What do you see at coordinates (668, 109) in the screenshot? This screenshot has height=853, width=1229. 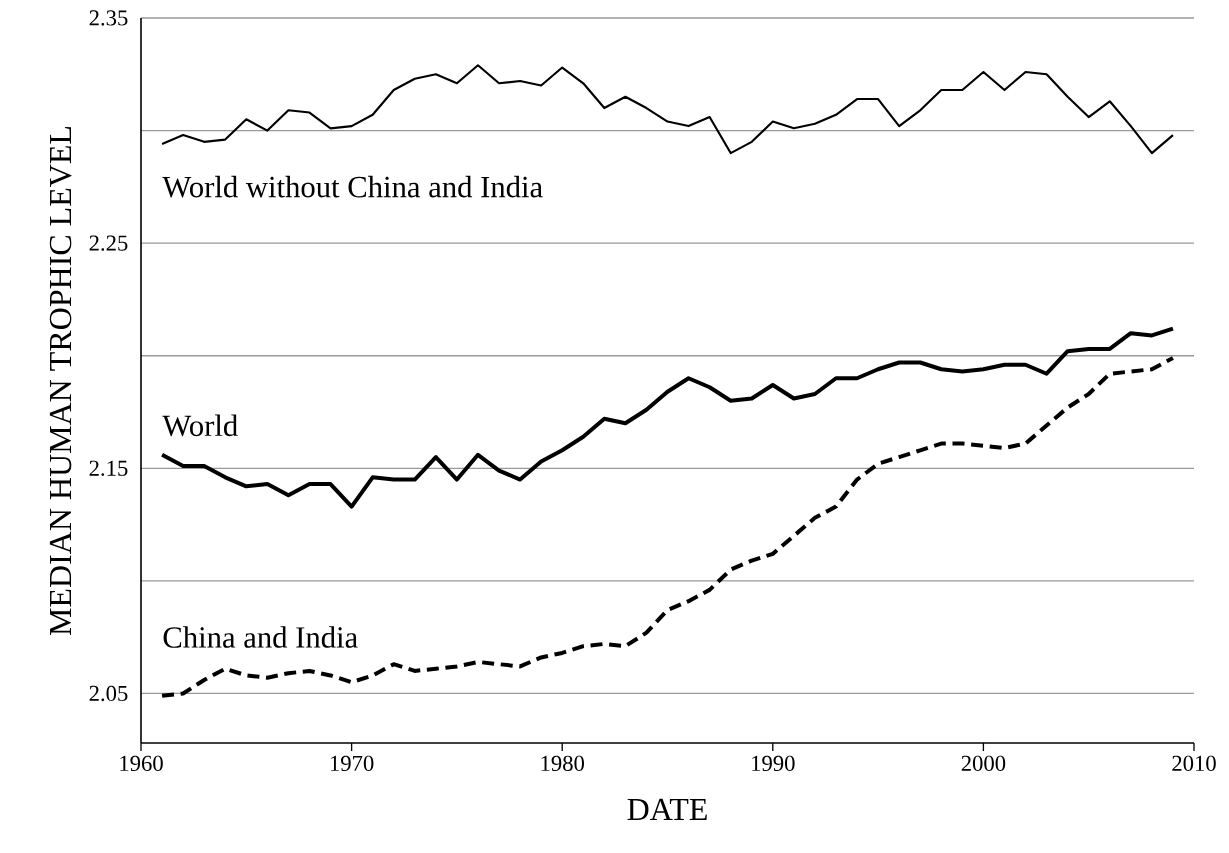 I see `line-series` at bounding box center [668, 109].